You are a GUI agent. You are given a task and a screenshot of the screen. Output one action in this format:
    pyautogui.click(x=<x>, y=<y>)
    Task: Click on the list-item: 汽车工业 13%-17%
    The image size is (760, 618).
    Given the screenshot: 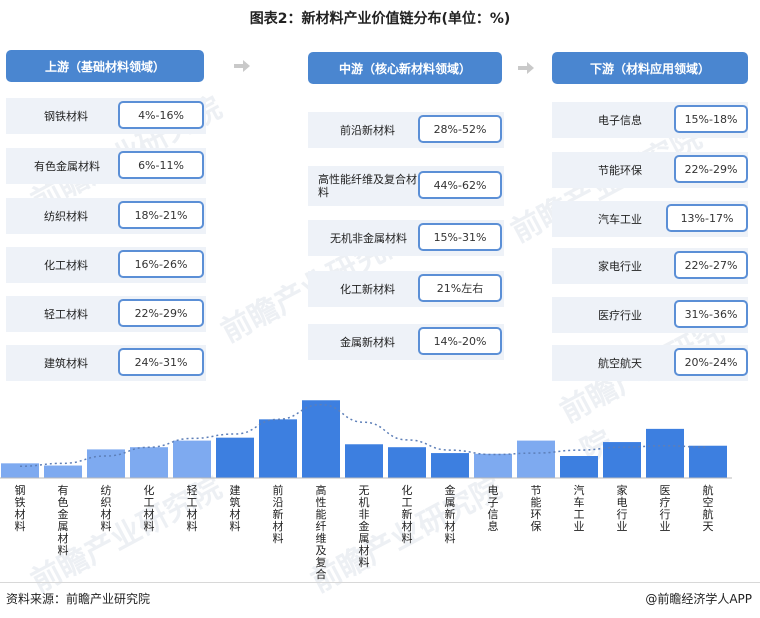 What is the action you would take?
    pyautogui.click(x=650, y=219)
    